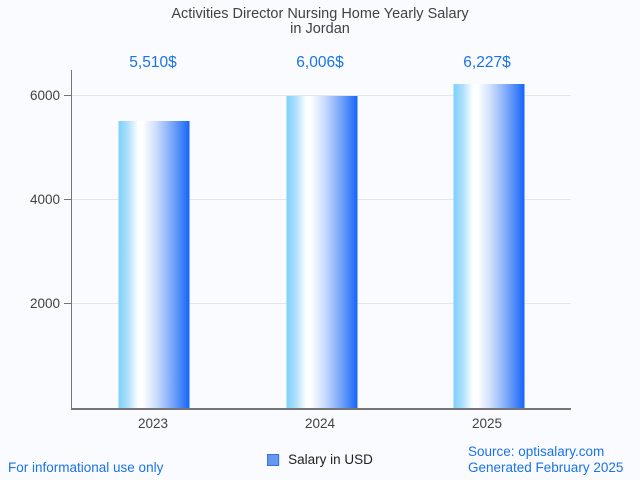 Image resolution: width=640 pixels, height=480 pixels. I want to click on source-text: Source: optisalary.com, so click(536, 451).